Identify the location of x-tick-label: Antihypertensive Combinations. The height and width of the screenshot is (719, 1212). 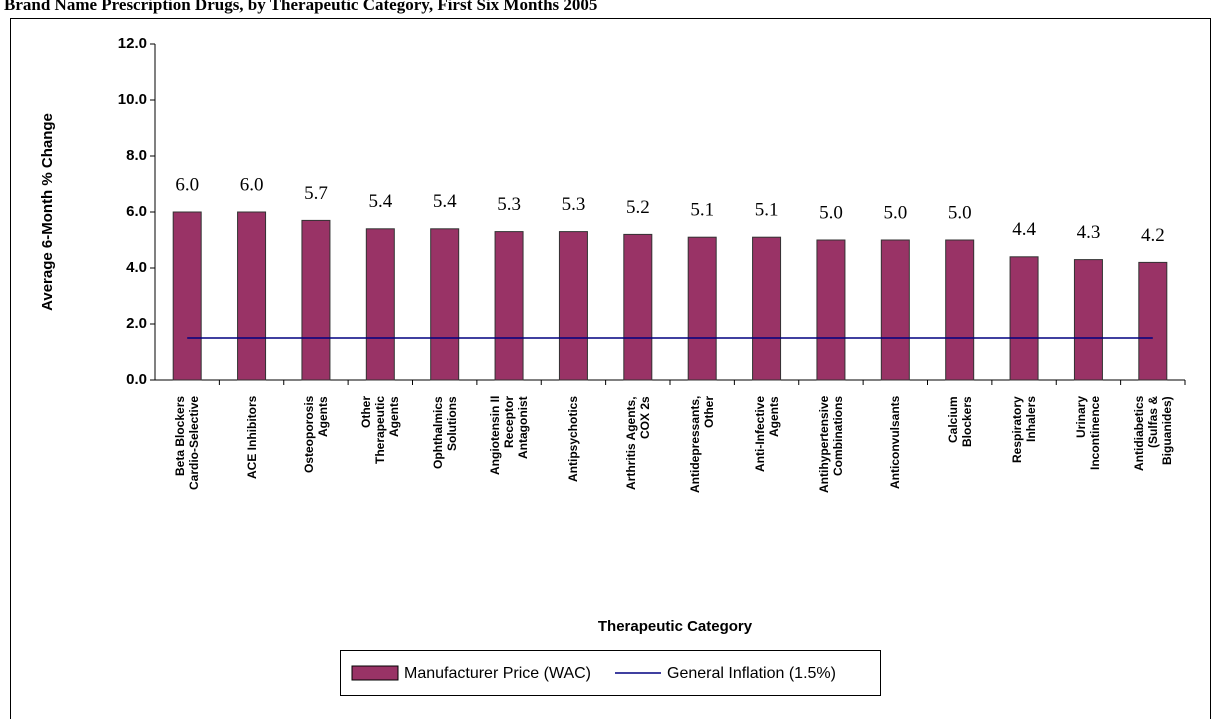
(830, 445).